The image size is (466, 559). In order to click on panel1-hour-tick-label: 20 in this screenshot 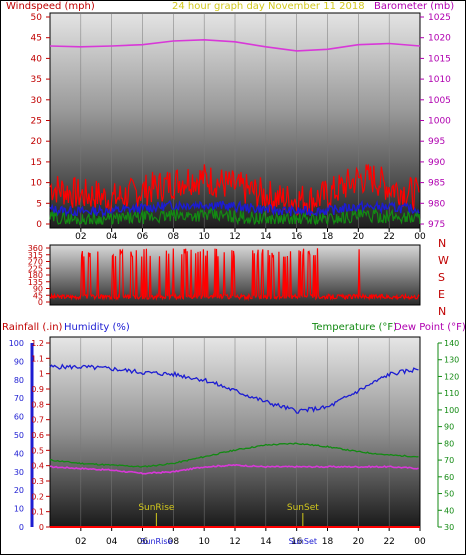, I will do `click(359, 237)`.